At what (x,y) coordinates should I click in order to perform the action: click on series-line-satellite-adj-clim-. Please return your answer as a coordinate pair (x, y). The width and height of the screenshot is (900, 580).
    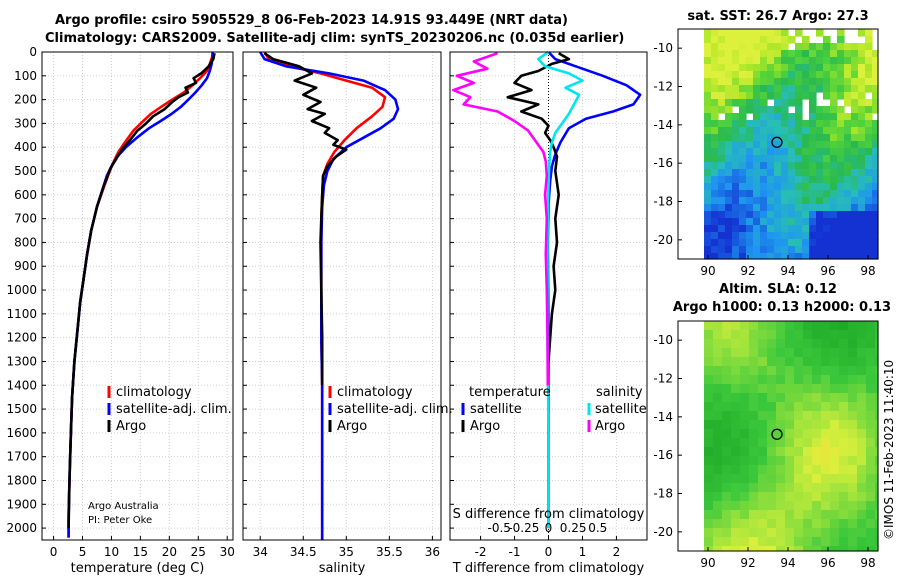
    Looking at the image, I should click on (329, 295).